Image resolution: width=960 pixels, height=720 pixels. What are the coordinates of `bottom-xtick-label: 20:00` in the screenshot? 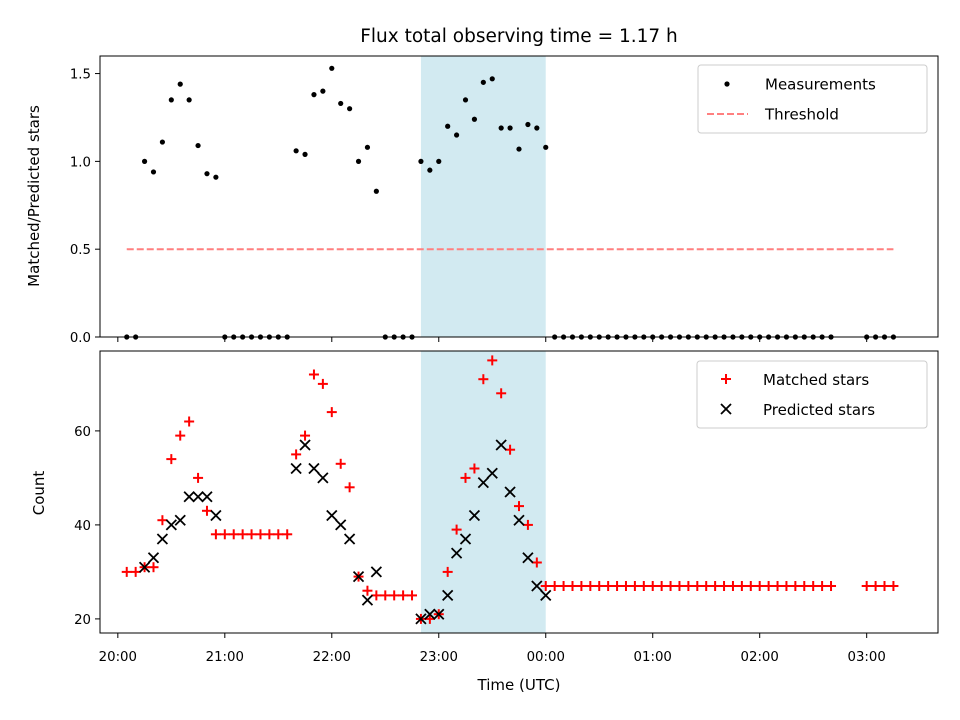 It's located at (118, 657).